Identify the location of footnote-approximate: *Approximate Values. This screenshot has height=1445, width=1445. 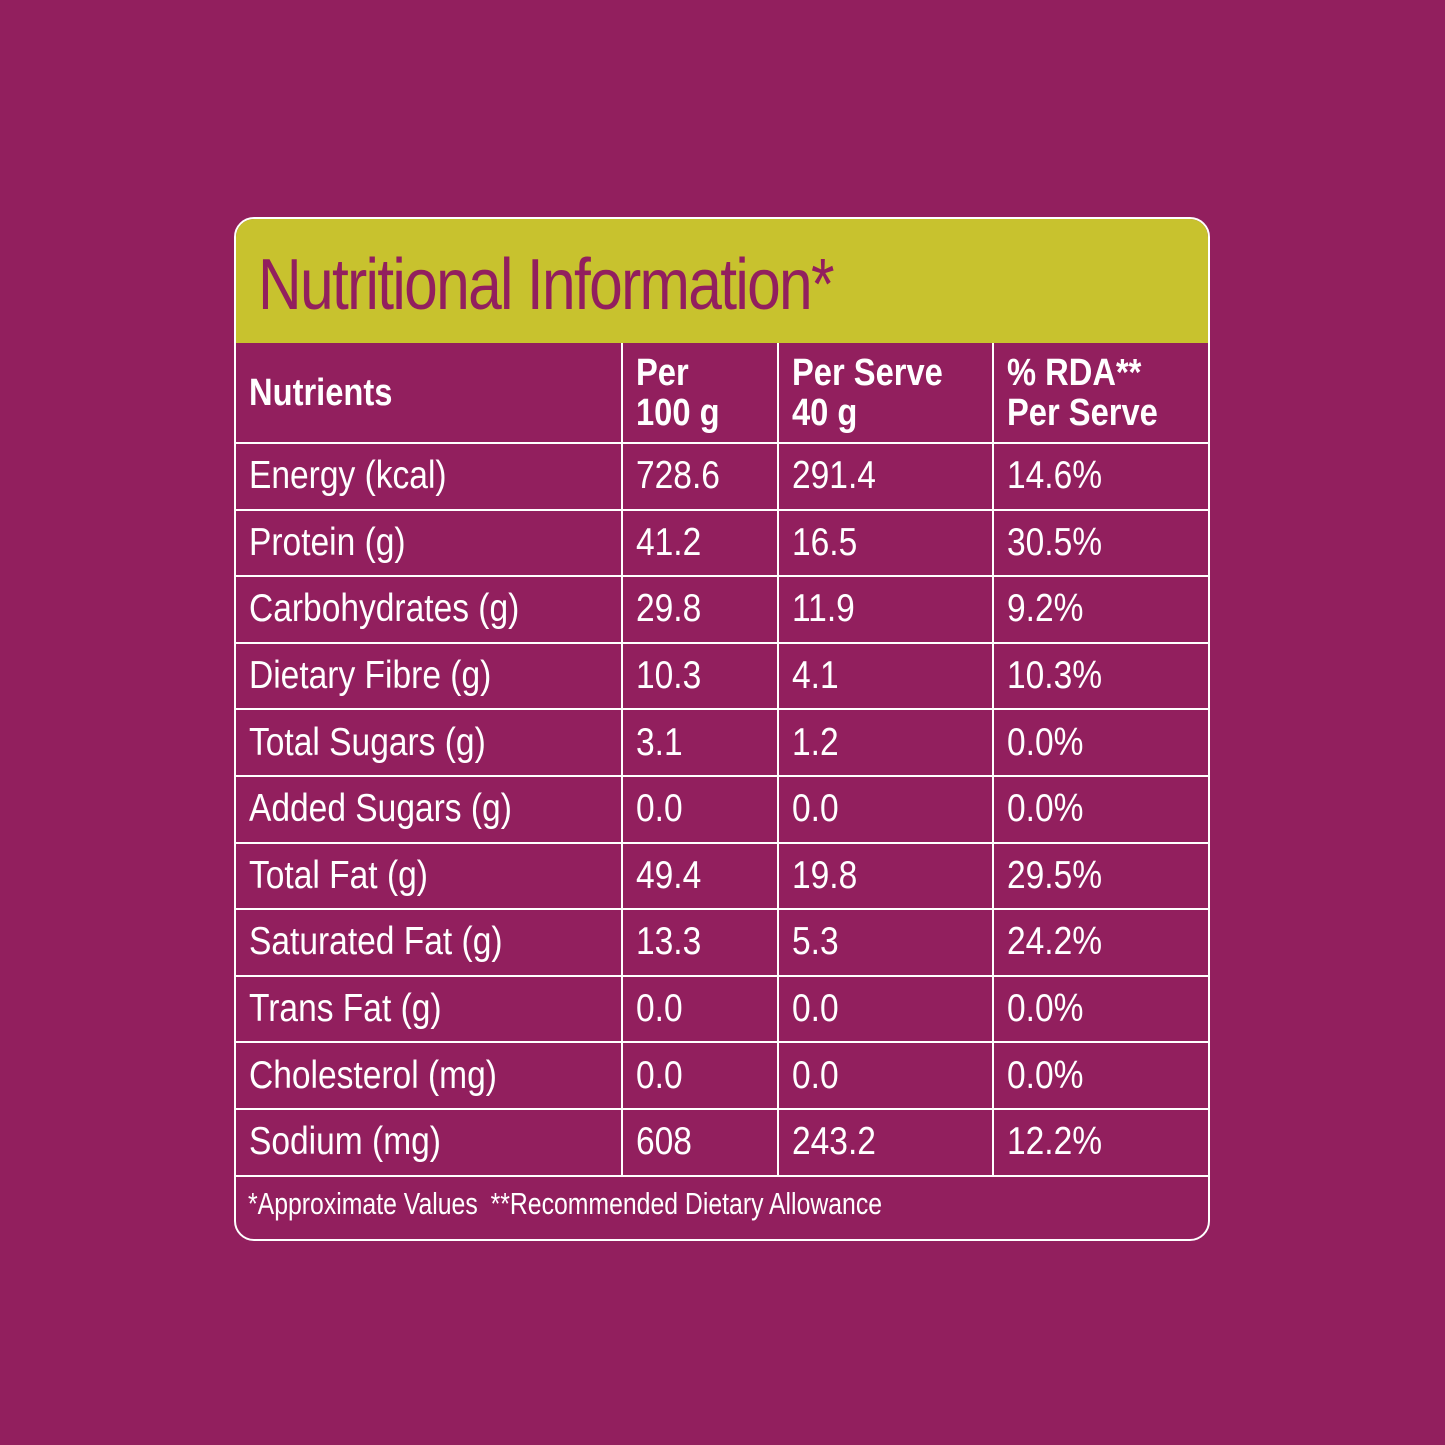
(363, 1203).